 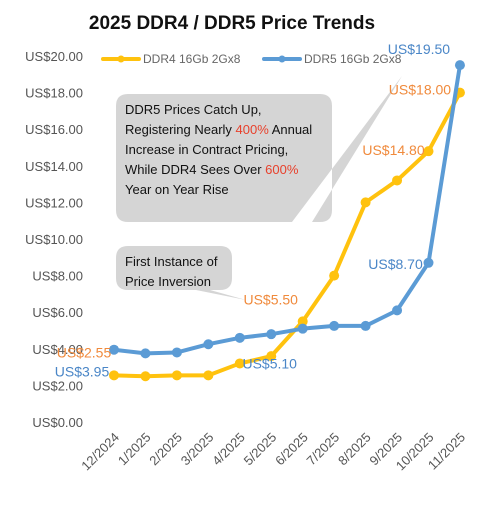 What do you see at coordinates (270, 299) in the screenshot?
I see `data-label: US$5.50` at bounding box center [270, 299].